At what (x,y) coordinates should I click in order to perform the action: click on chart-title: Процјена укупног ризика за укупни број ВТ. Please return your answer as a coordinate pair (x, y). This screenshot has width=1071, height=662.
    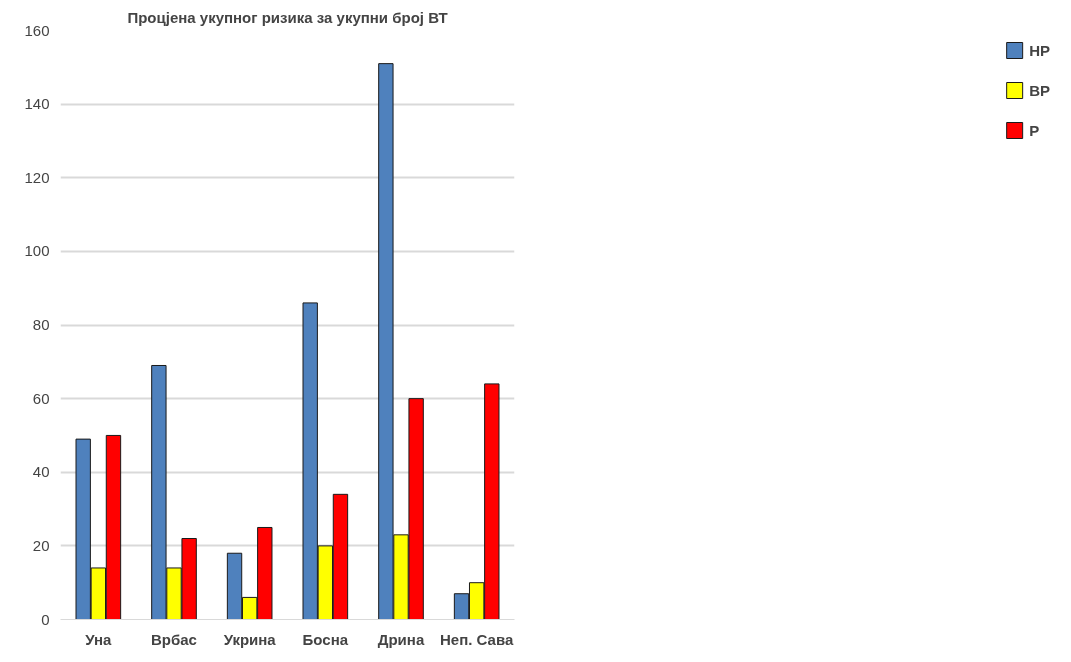
    Looking at the image, I should click on (287, 17).